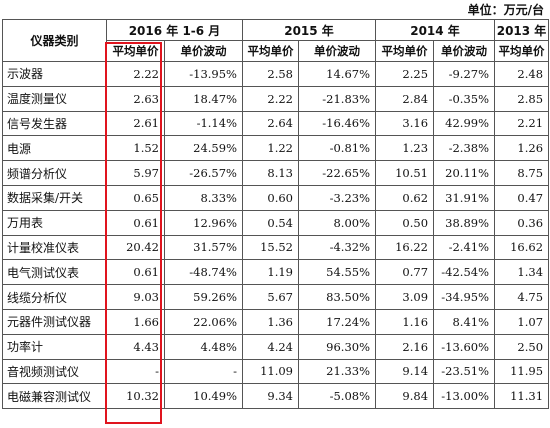  I want to click on instrument-name-cell: 音视频测试仪, so click(54, 371).